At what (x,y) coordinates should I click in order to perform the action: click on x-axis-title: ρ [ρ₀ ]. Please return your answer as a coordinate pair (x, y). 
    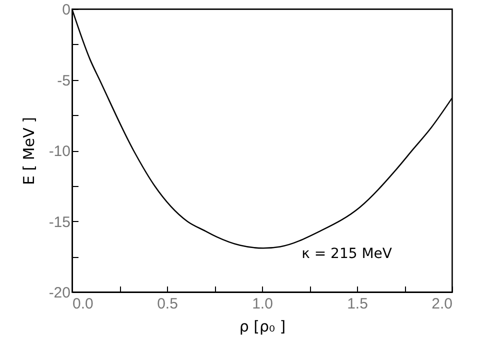
    Looking at the image, I should click on (262, 327).